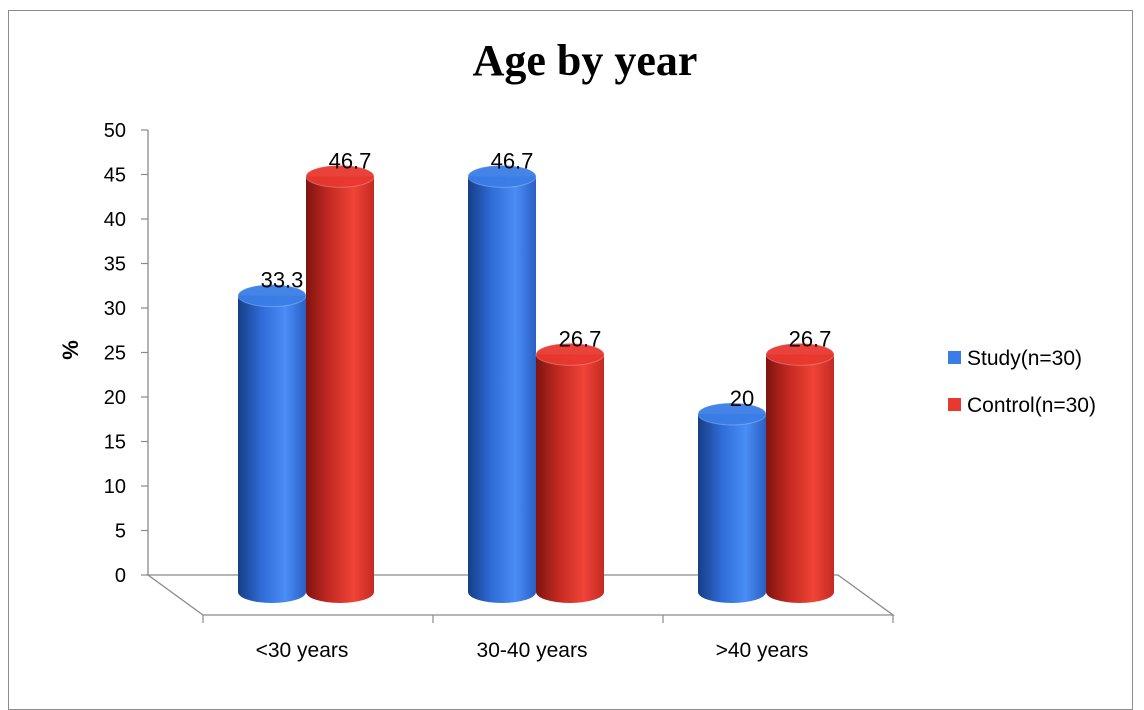  What do you see at coordinates (115, 220) in the screenshot?
I see `y-tick-label: 40` at bounding box center [115, 220].